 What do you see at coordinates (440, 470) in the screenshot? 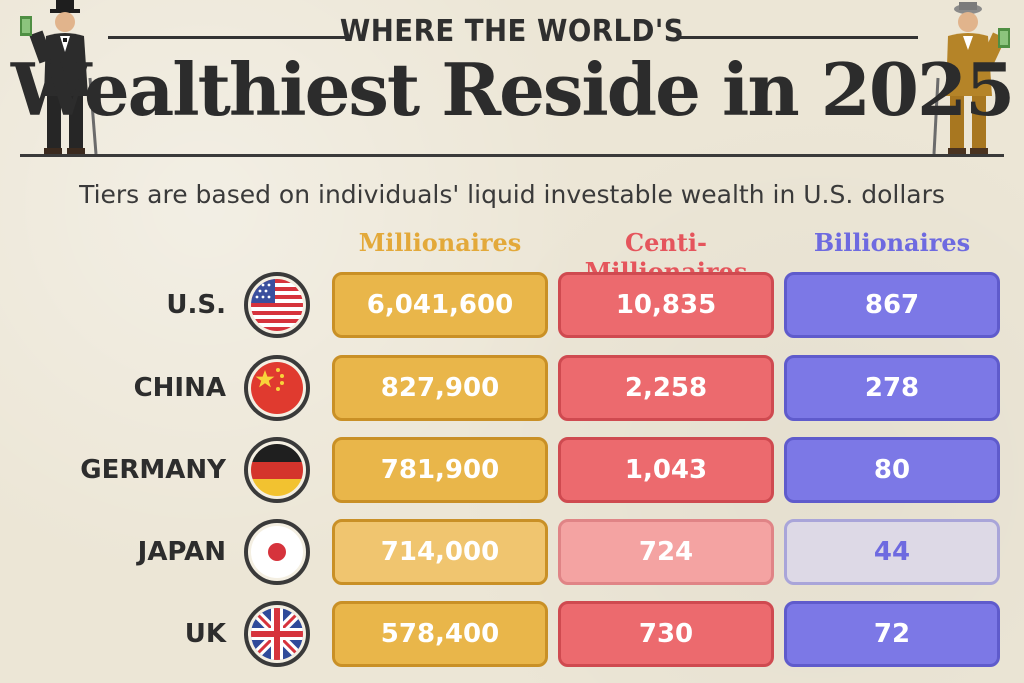
I see `cell-germany-millionaires: 781,900` at bounding box center [440, 470].